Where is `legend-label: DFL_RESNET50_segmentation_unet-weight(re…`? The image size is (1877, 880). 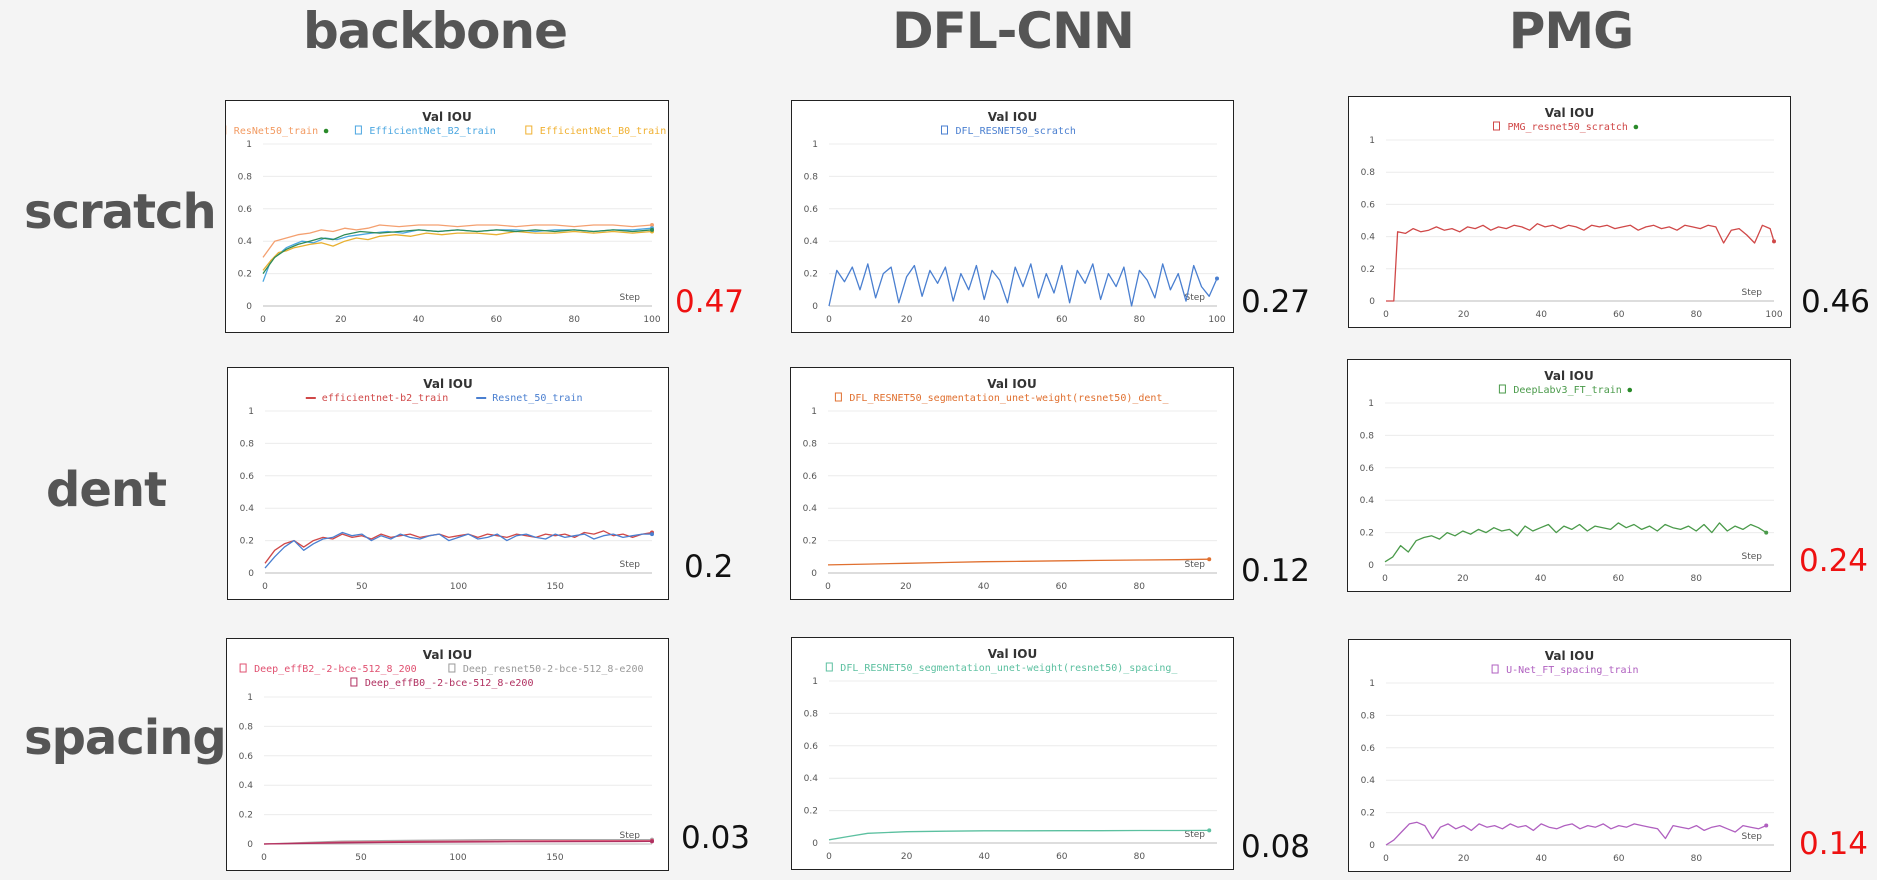
legend-label: DFL_RESNET50_segmentation_unet-weight(re… is located at coordinates (1009, 398).